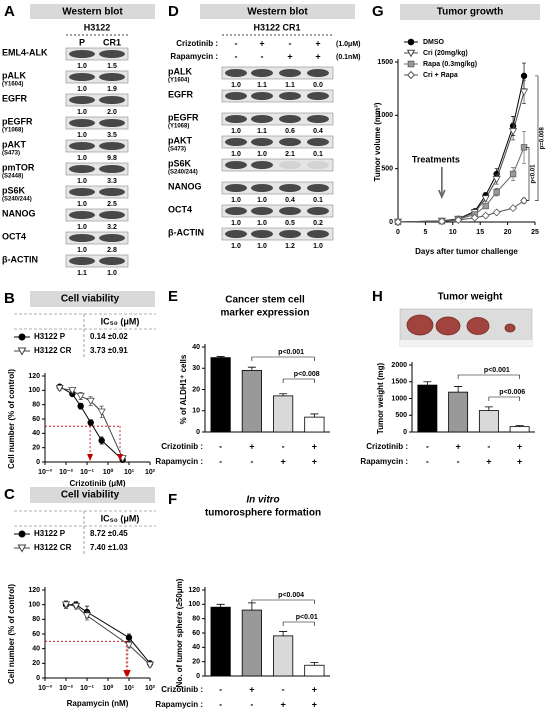 The height and width of the screenshot is (714, 546). Describe the element at coordinates (198, 676) in the screenshot. I see `y-tick-label: 0` at that location.